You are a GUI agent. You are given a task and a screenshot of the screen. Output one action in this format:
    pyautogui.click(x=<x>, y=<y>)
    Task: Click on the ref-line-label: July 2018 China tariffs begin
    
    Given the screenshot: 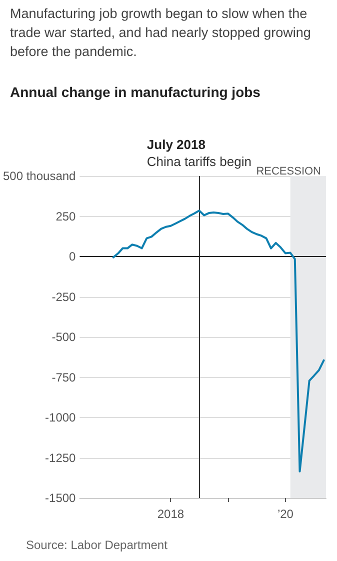 What is the action you would take?
    pyautogui.click(x=199, y=153)
    